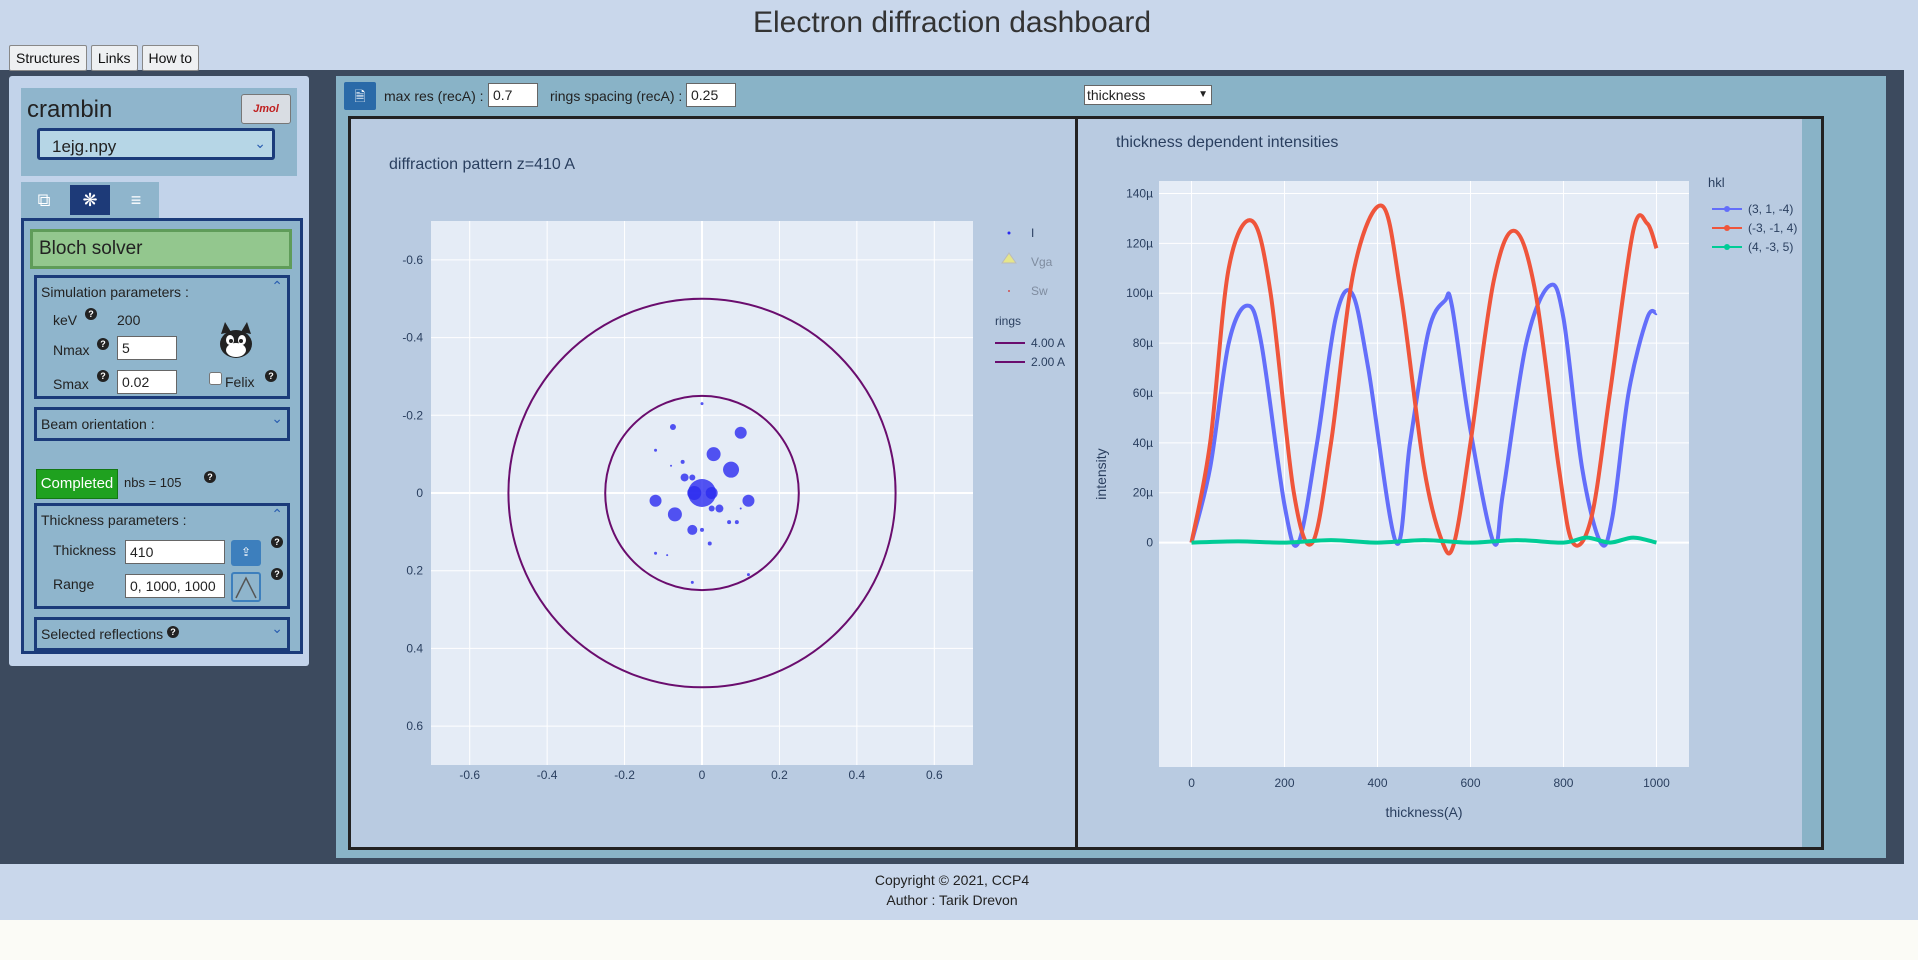  Describe the element at coordinates (1772, 228) in the screenshot. I see `legend-label: (-3, -1, 4)` at that location.